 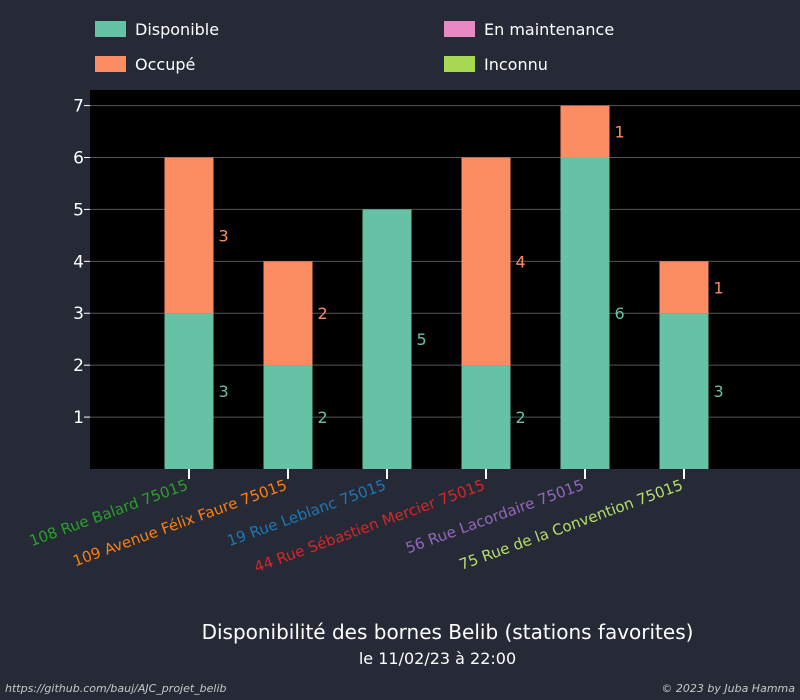 I want to click on legend: Disponible Occupé En maintenance Inconnu, so click(x=400, y=45).